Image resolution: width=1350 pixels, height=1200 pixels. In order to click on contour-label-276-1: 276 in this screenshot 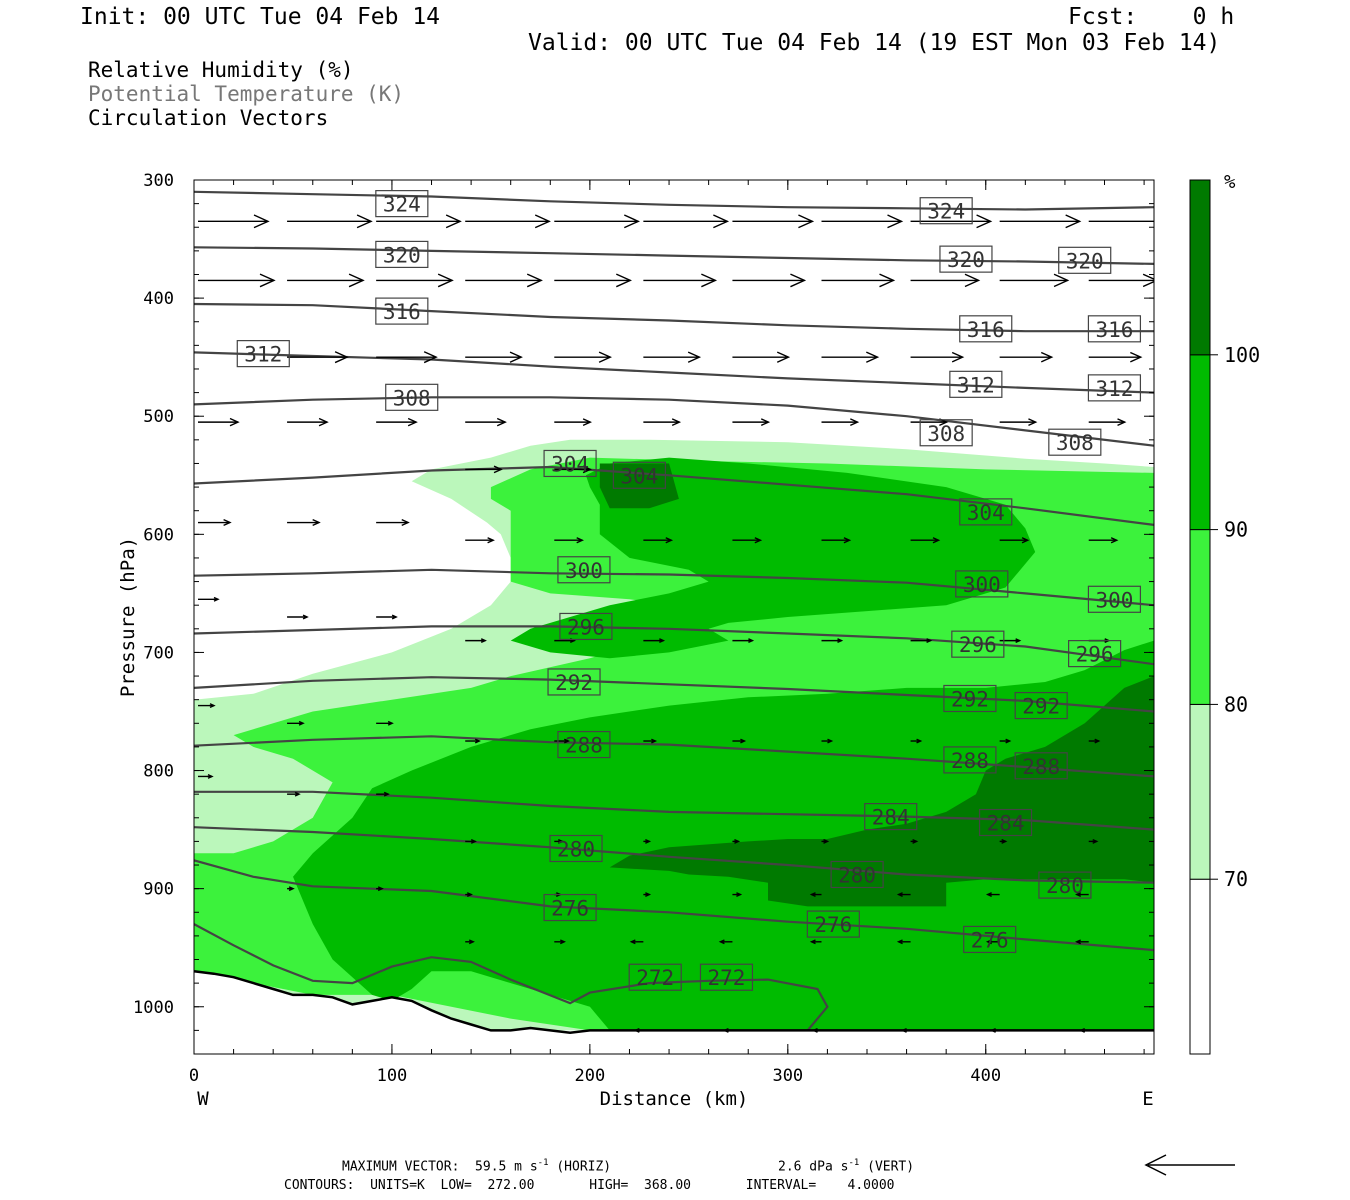, I will do `click(833, 924)`.